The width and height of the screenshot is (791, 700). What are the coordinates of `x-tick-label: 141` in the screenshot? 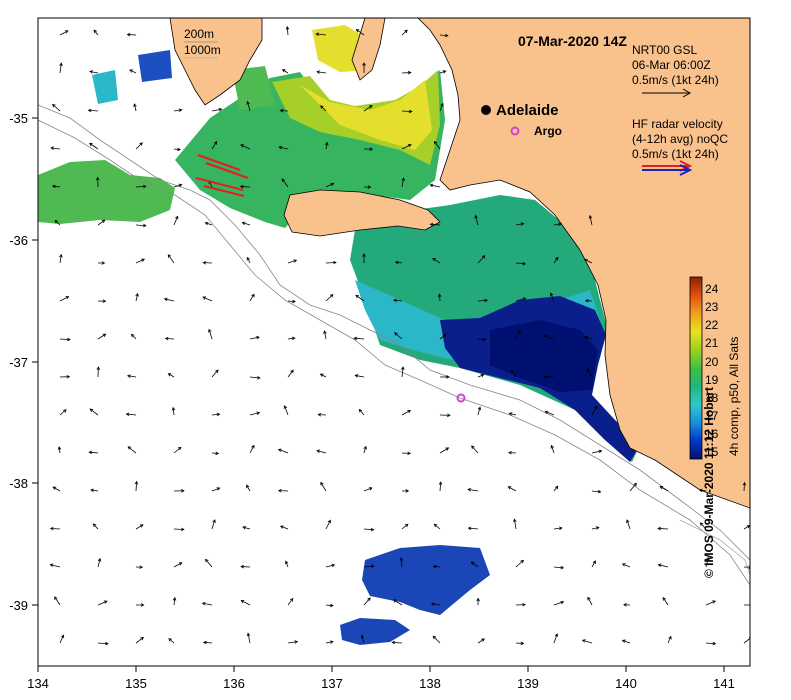 It's located at (724, 683).